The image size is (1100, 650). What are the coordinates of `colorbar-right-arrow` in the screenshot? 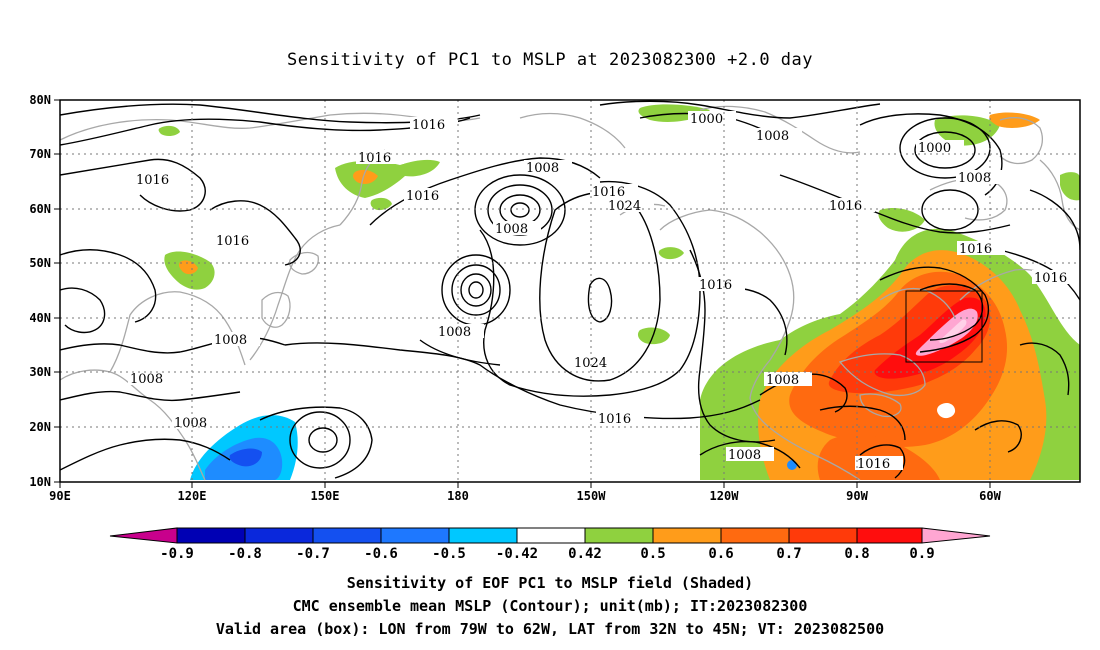 It's located at (956, 535).